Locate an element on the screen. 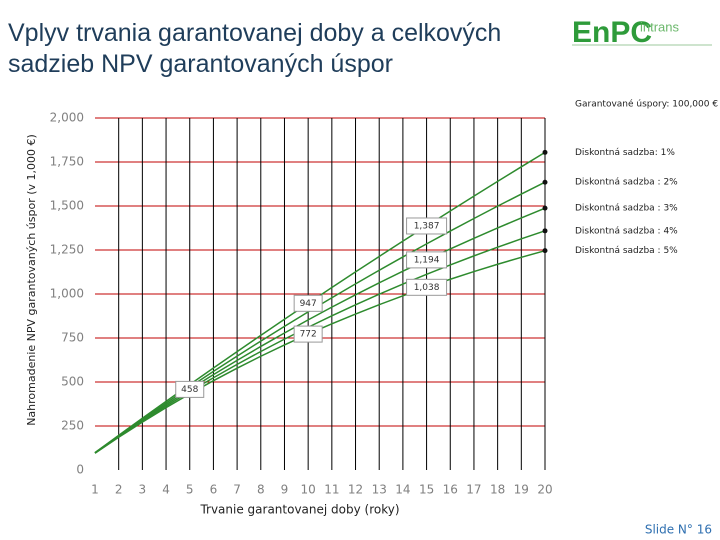 Image resolution: width=720 pixels, height=540 pixels. legend-label: Diskontná sadzba : 5% is located at coordinates (626, 251).